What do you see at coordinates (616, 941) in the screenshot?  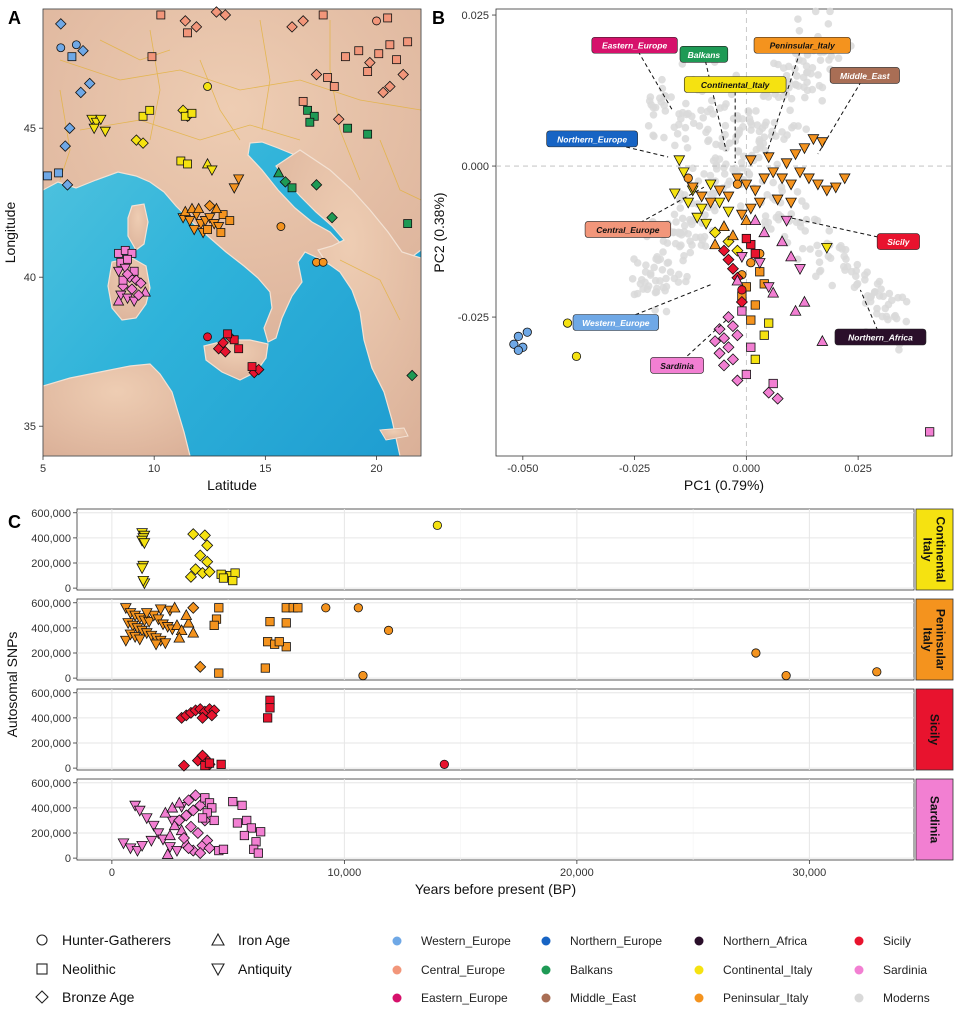 I see `legend-group-label: Northern_Europe` at bounding box center [616, 941].